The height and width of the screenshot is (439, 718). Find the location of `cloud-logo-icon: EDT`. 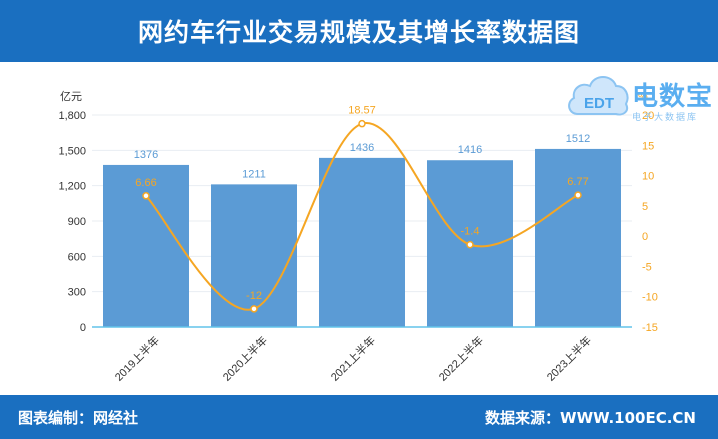

cloud-logo-icon: EDT is located at coordinates (598, 96).